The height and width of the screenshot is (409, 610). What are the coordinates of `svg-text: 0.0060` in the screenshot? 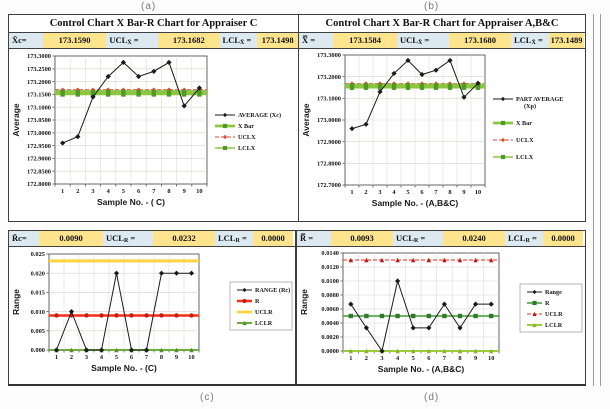 It's located at (330, 309).